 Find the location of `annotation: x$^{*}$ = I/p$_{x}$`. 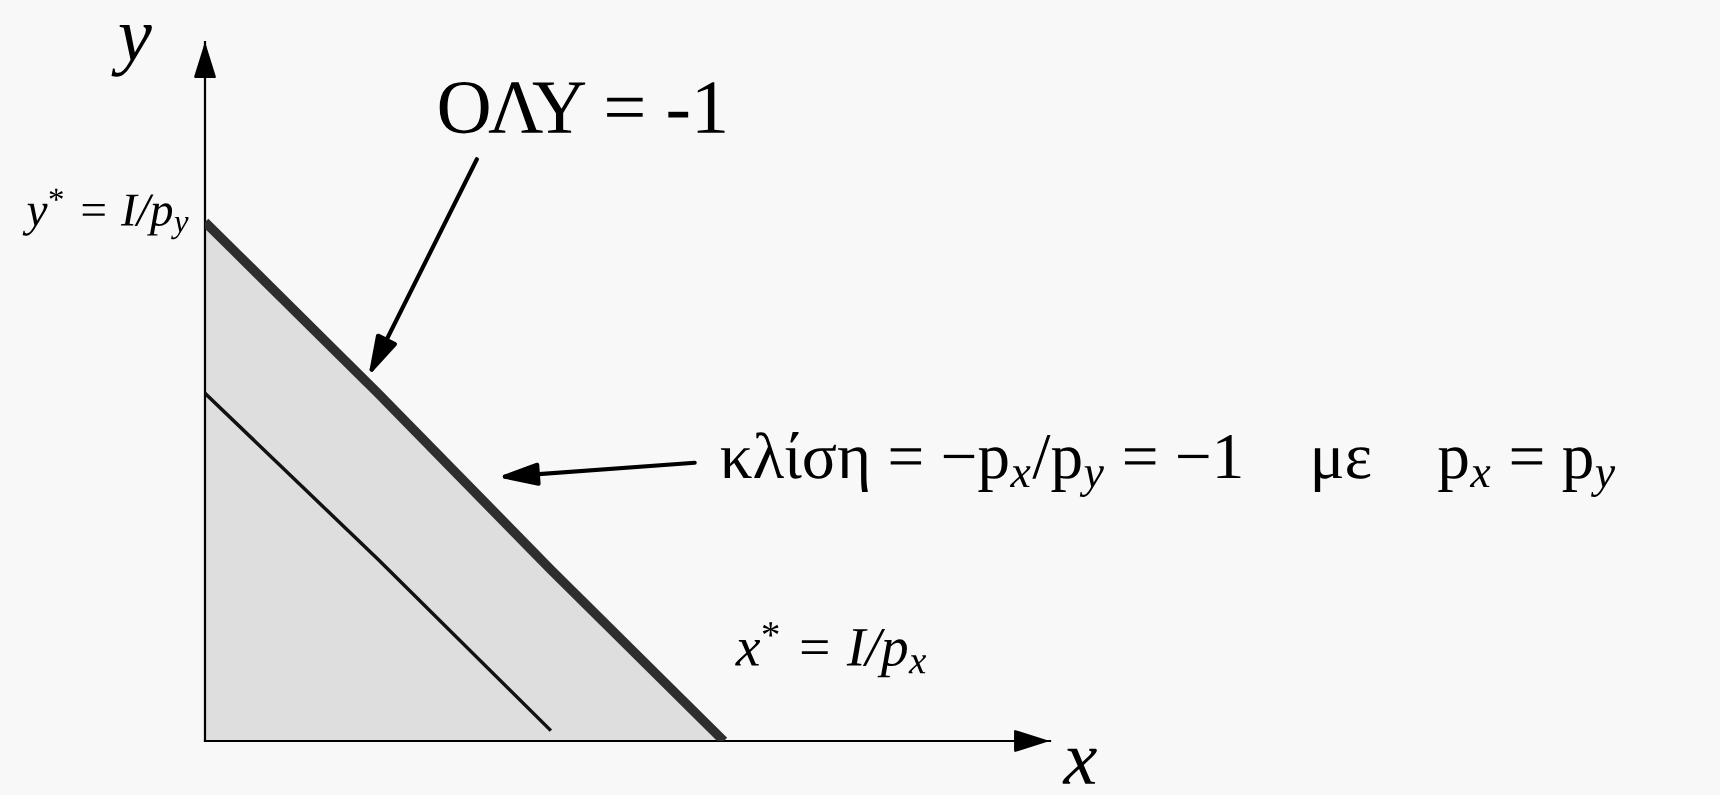

annotation: x$^{*}$ = I/p$_{x}$ is located at coordinates (831, 650).